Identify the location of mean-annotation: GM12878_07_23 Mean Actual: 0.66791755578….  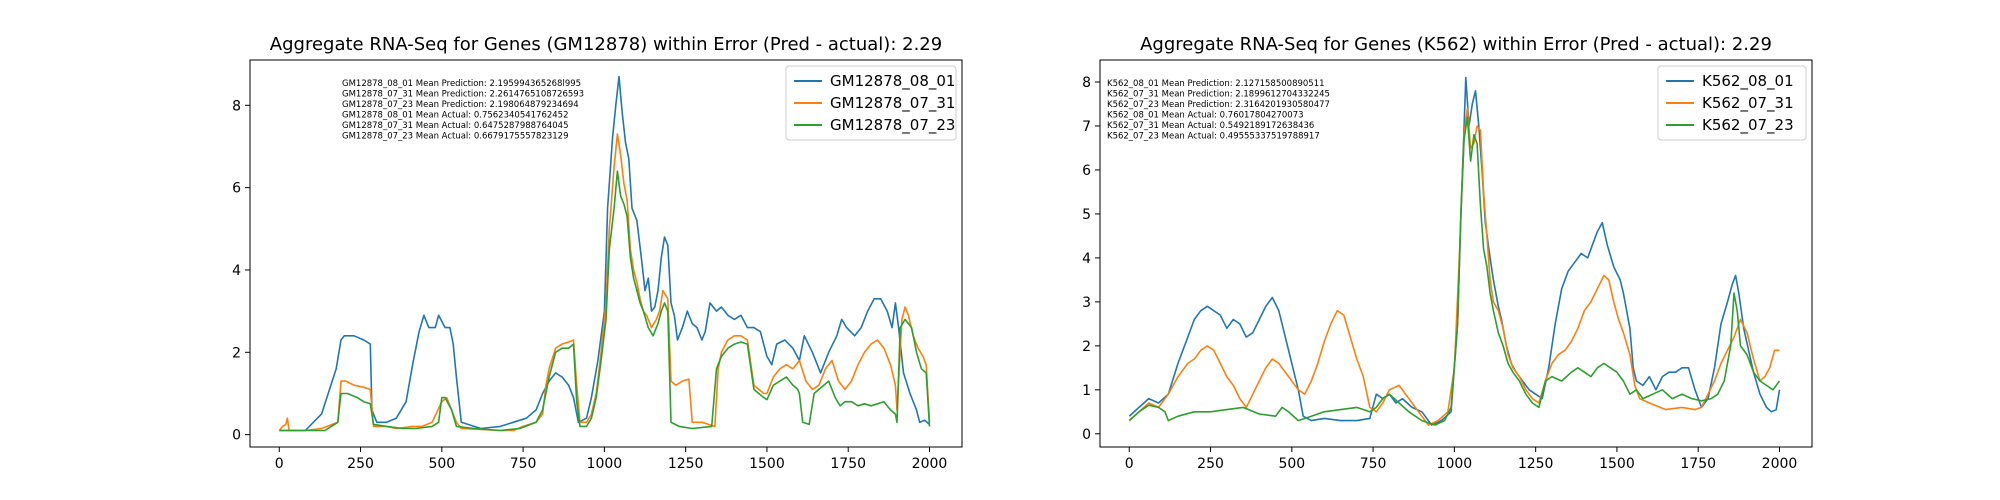
(455, 137).